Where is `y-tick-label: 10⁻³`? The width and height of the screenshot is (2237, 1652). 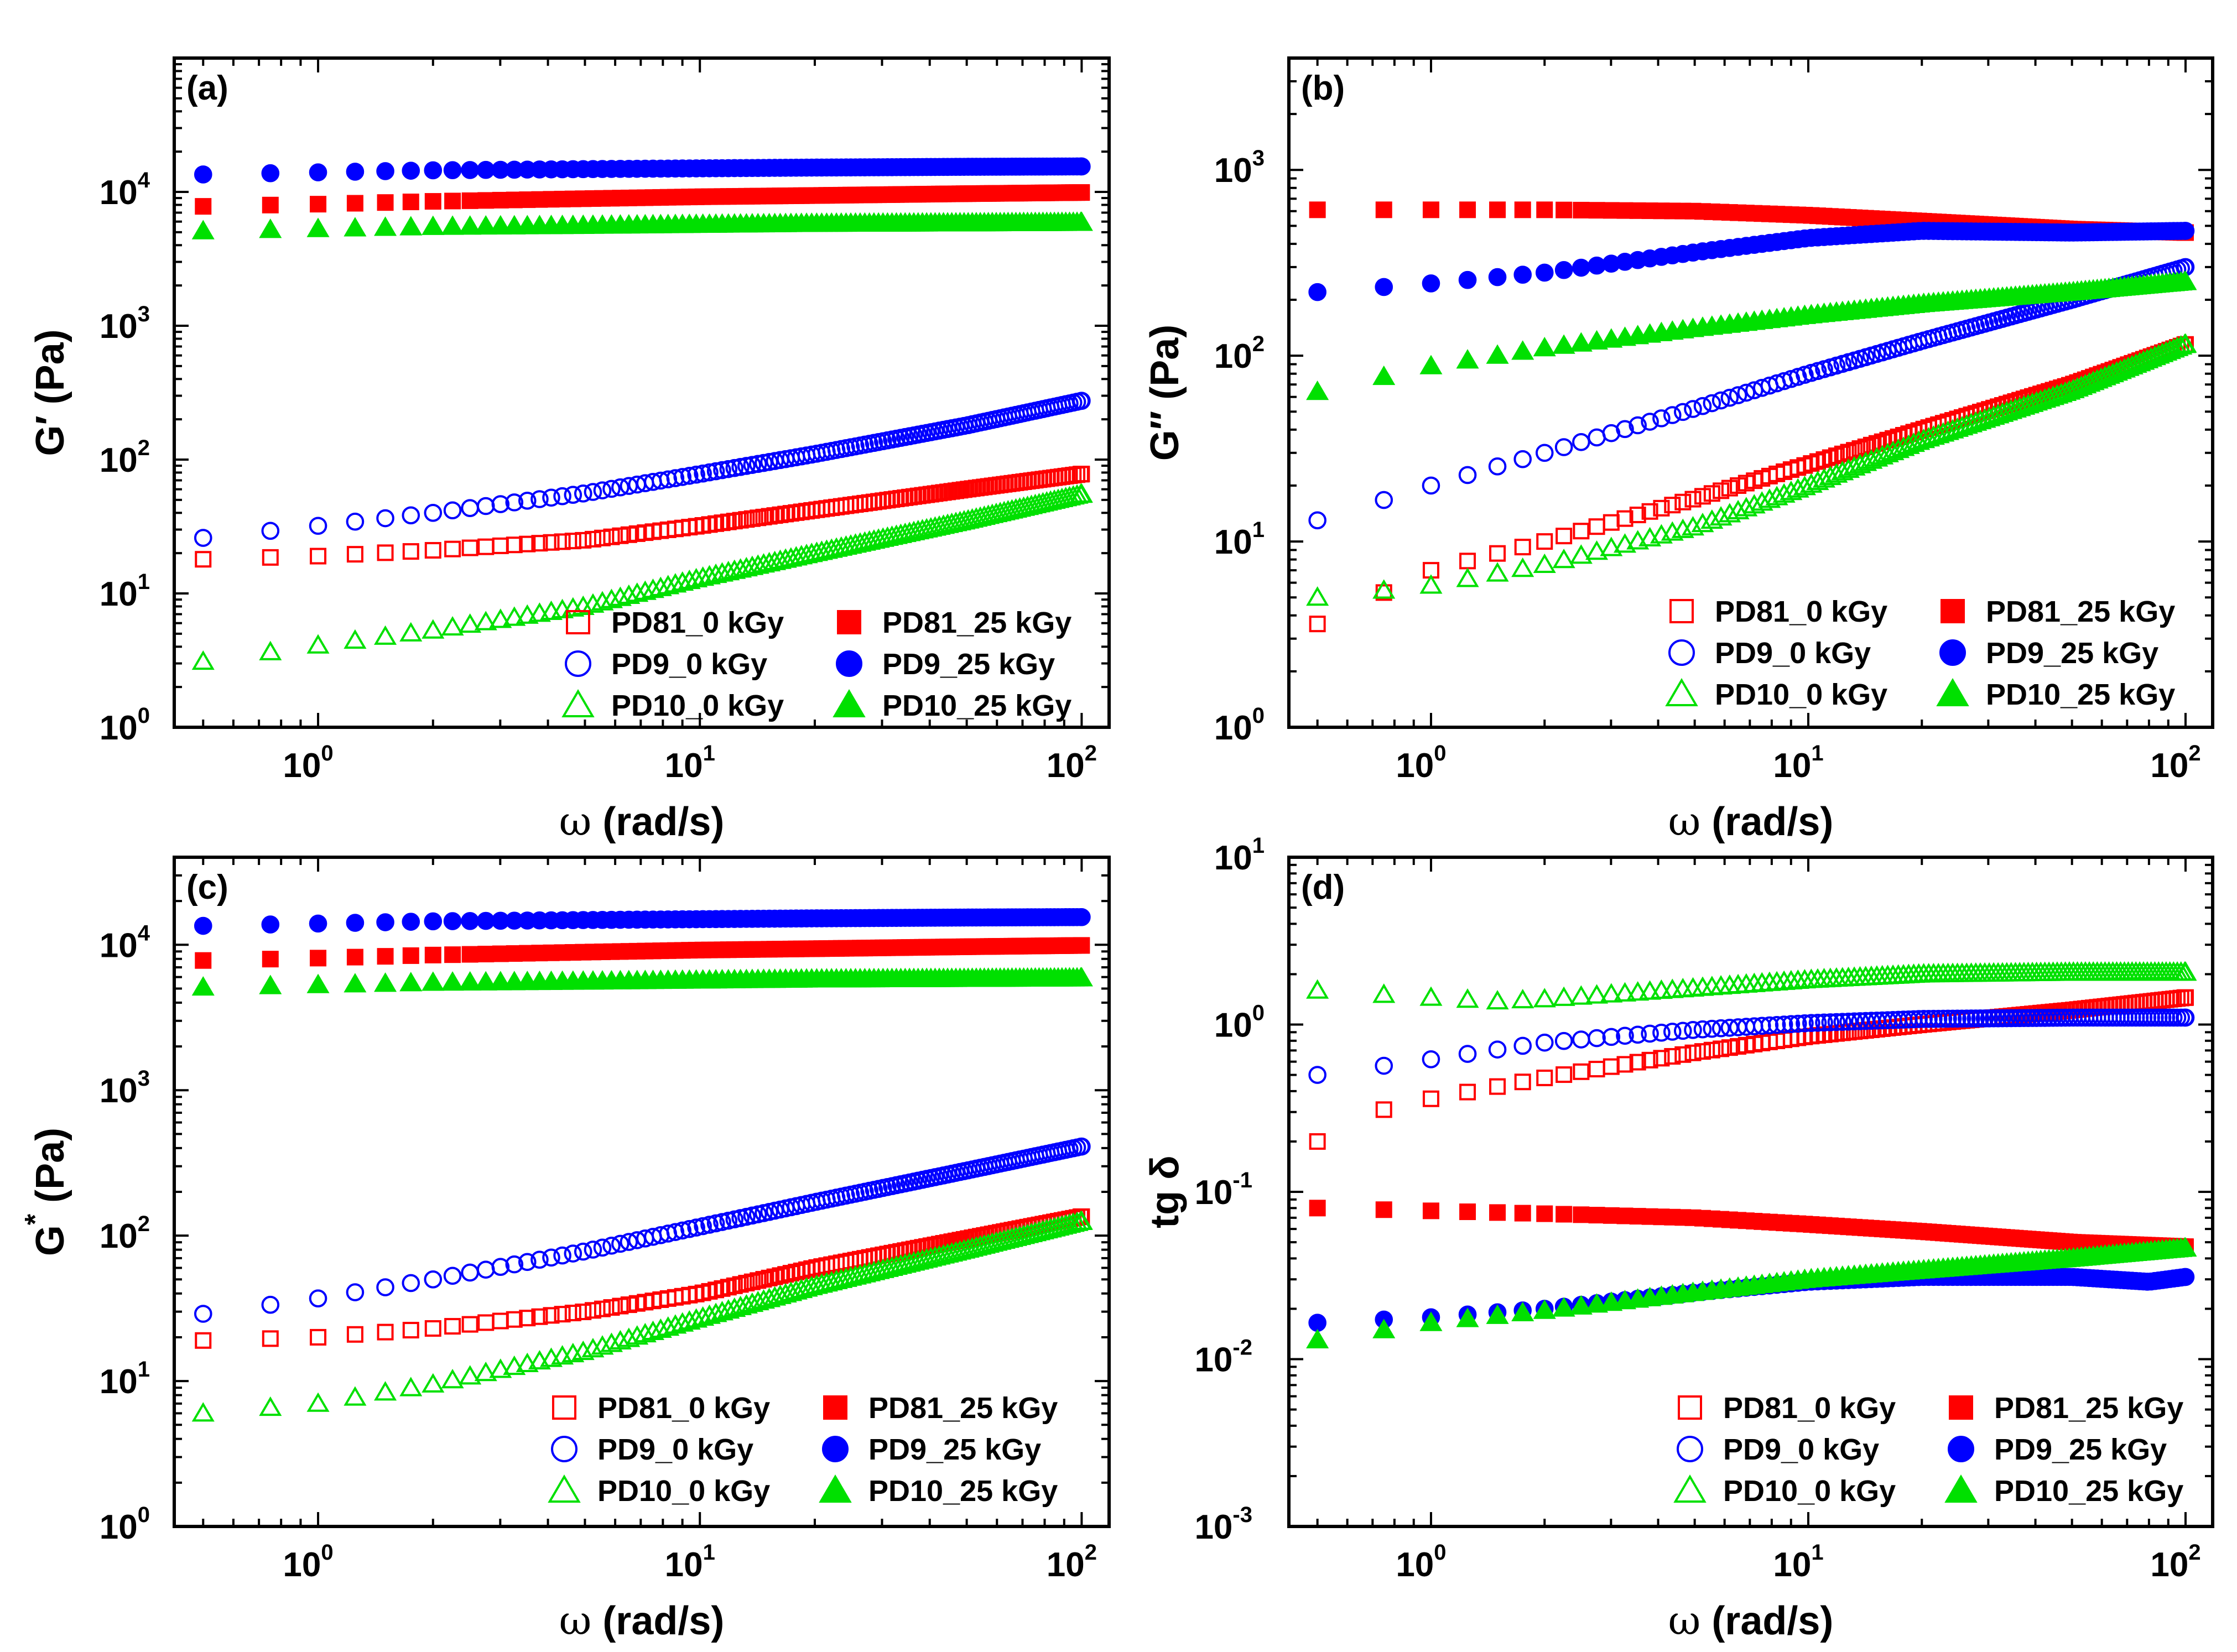
y-tick-label: 10⁻³ is located at coordinates (1223, 1524).